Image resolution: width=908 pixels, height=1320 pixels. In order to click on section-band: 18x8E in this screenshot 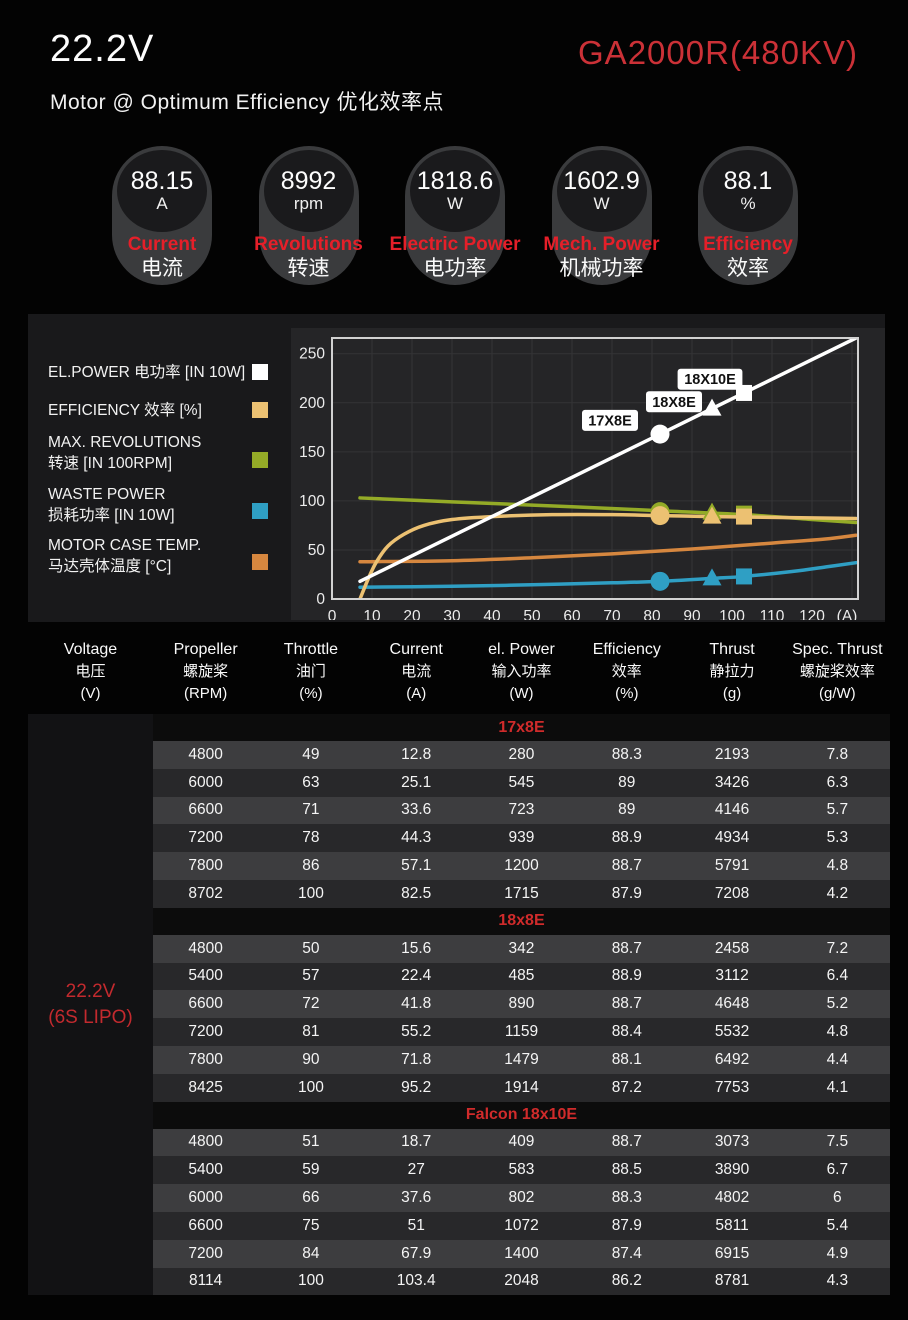, I will do `click(521, 921)`.